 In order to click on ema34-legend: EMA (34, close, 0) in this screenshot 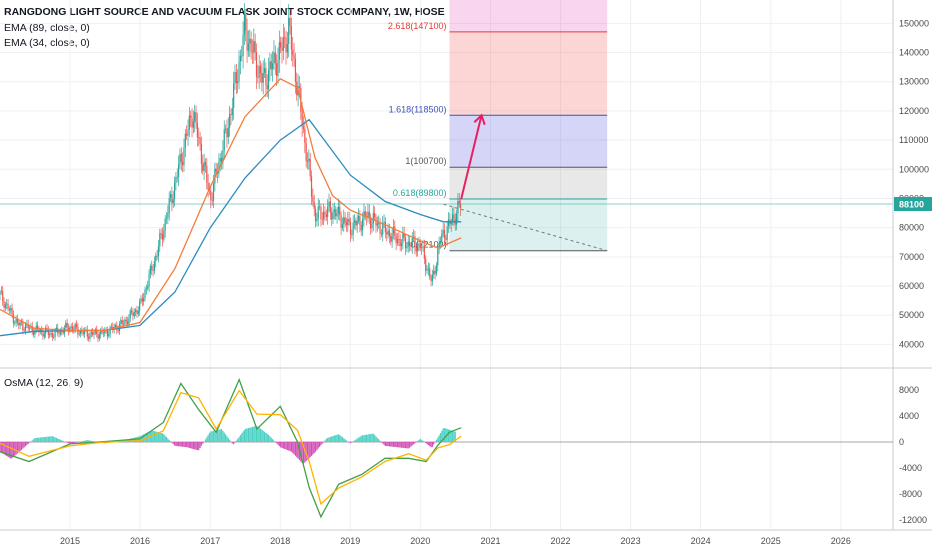, I will do `click(47, 43)`.